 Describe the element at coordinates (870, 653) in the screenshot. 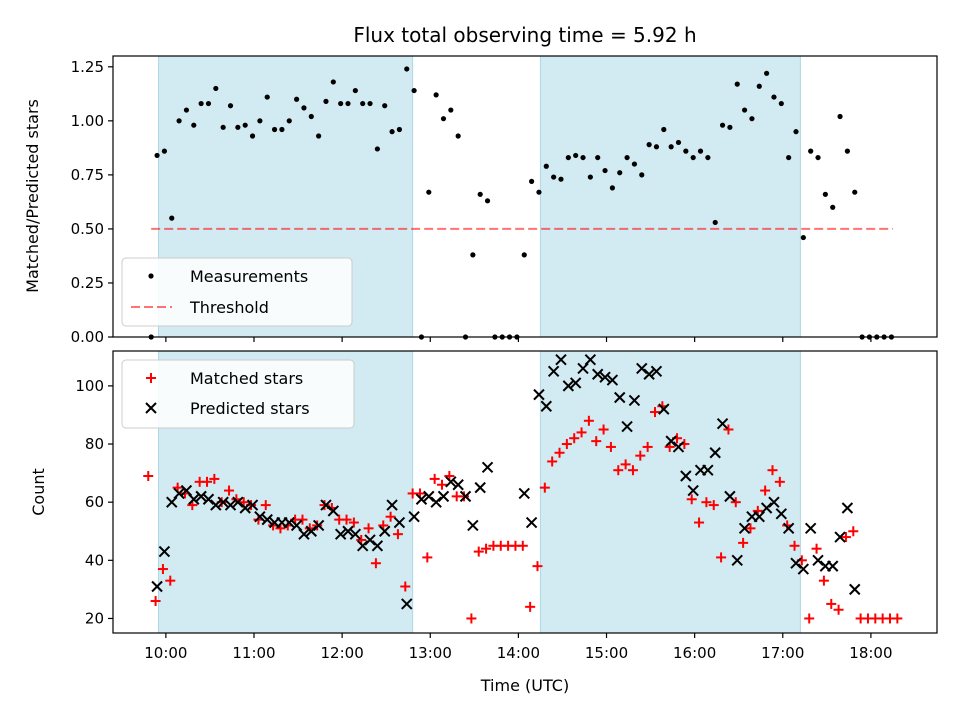

I see `x-tick-label-8: 18:00` at that location.